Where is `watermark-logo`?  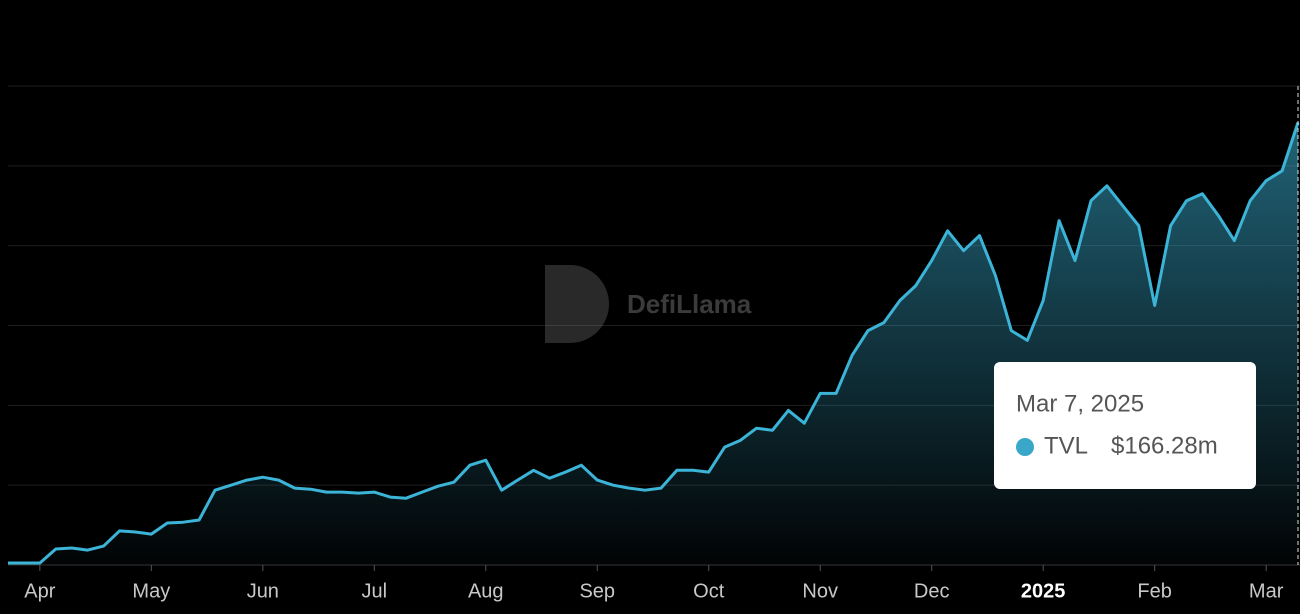
watermark-logo is located at coordinates (577, 304).